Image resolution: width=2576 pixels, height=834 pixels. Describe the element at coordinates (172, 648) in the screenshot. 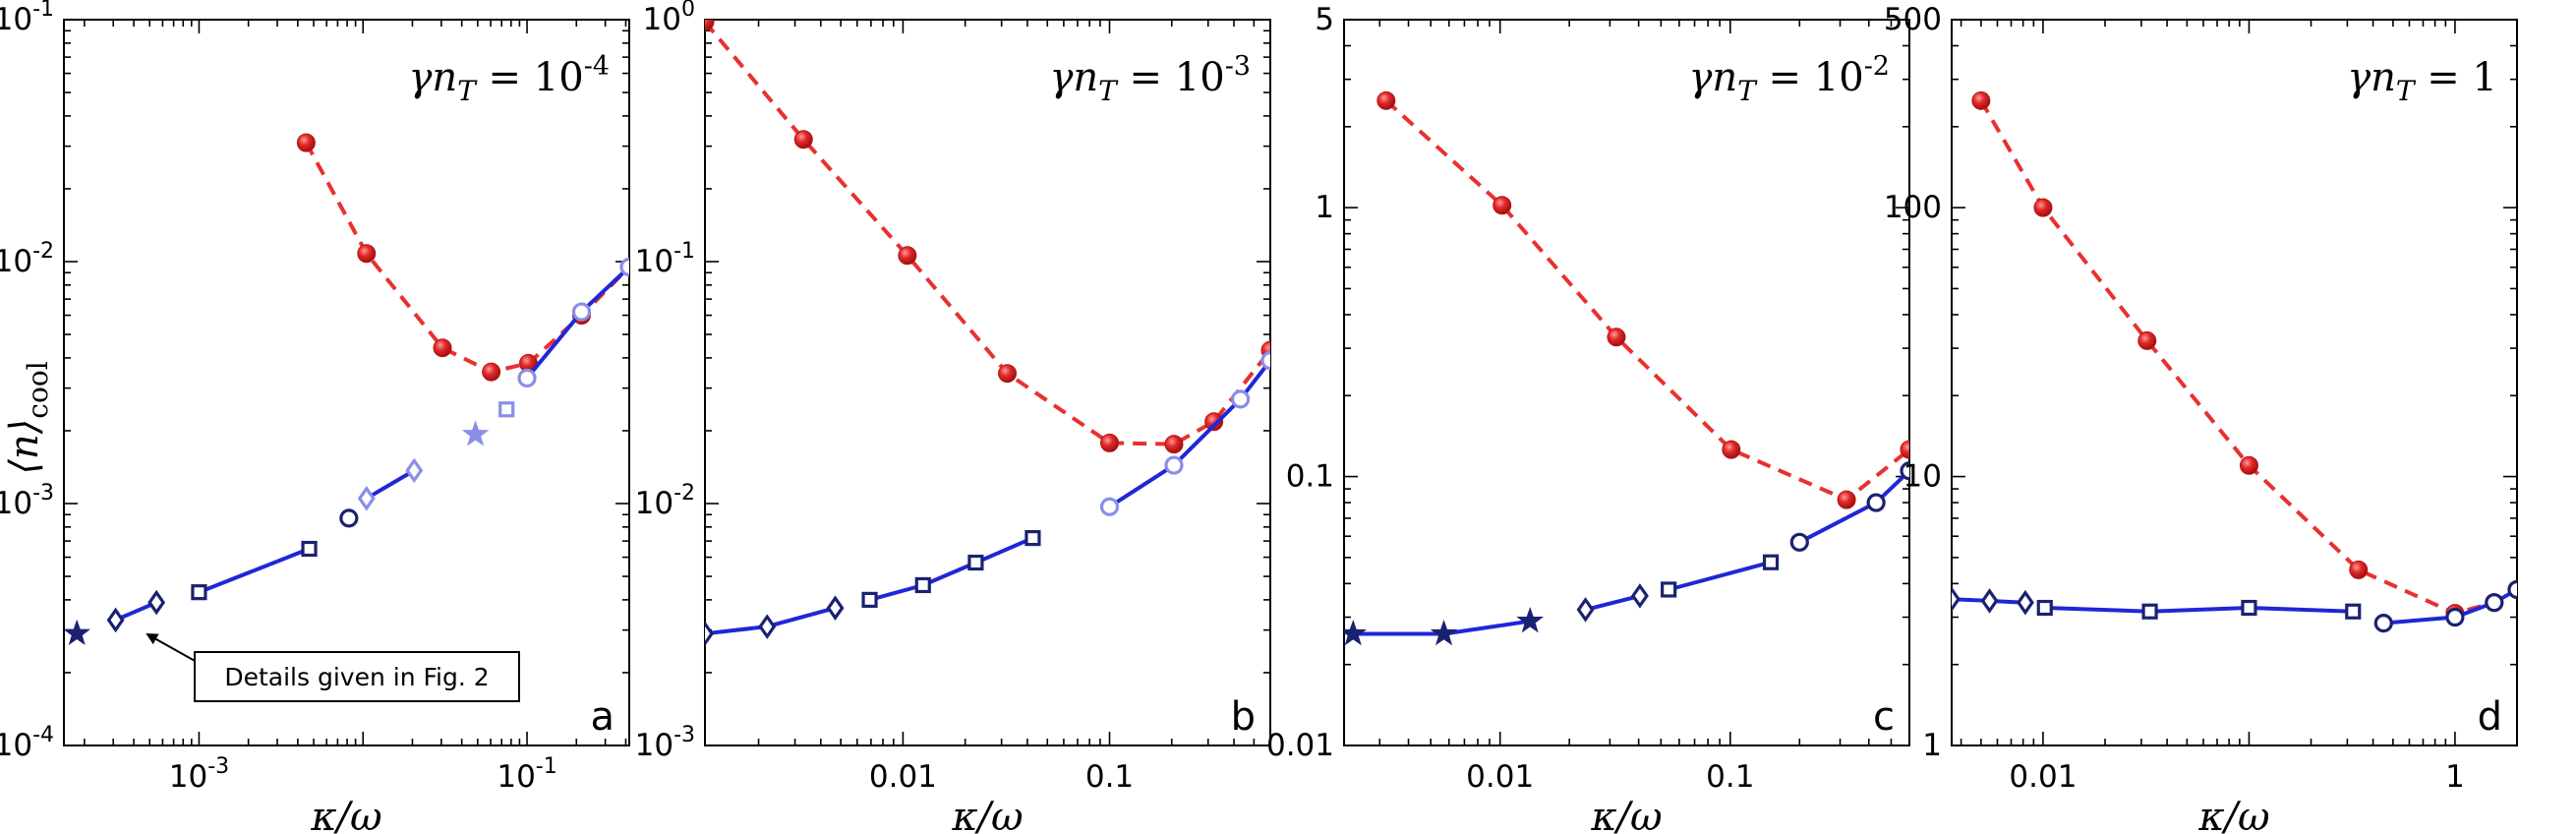

I see `annotation-arrow` at that location.